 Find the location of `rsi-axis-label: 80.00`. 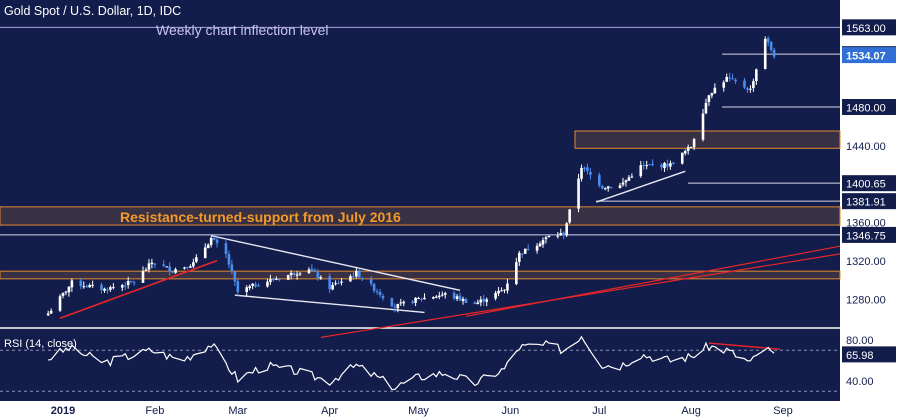

rsi-axis-label: 80.00 is located at coordinates (860, 341).